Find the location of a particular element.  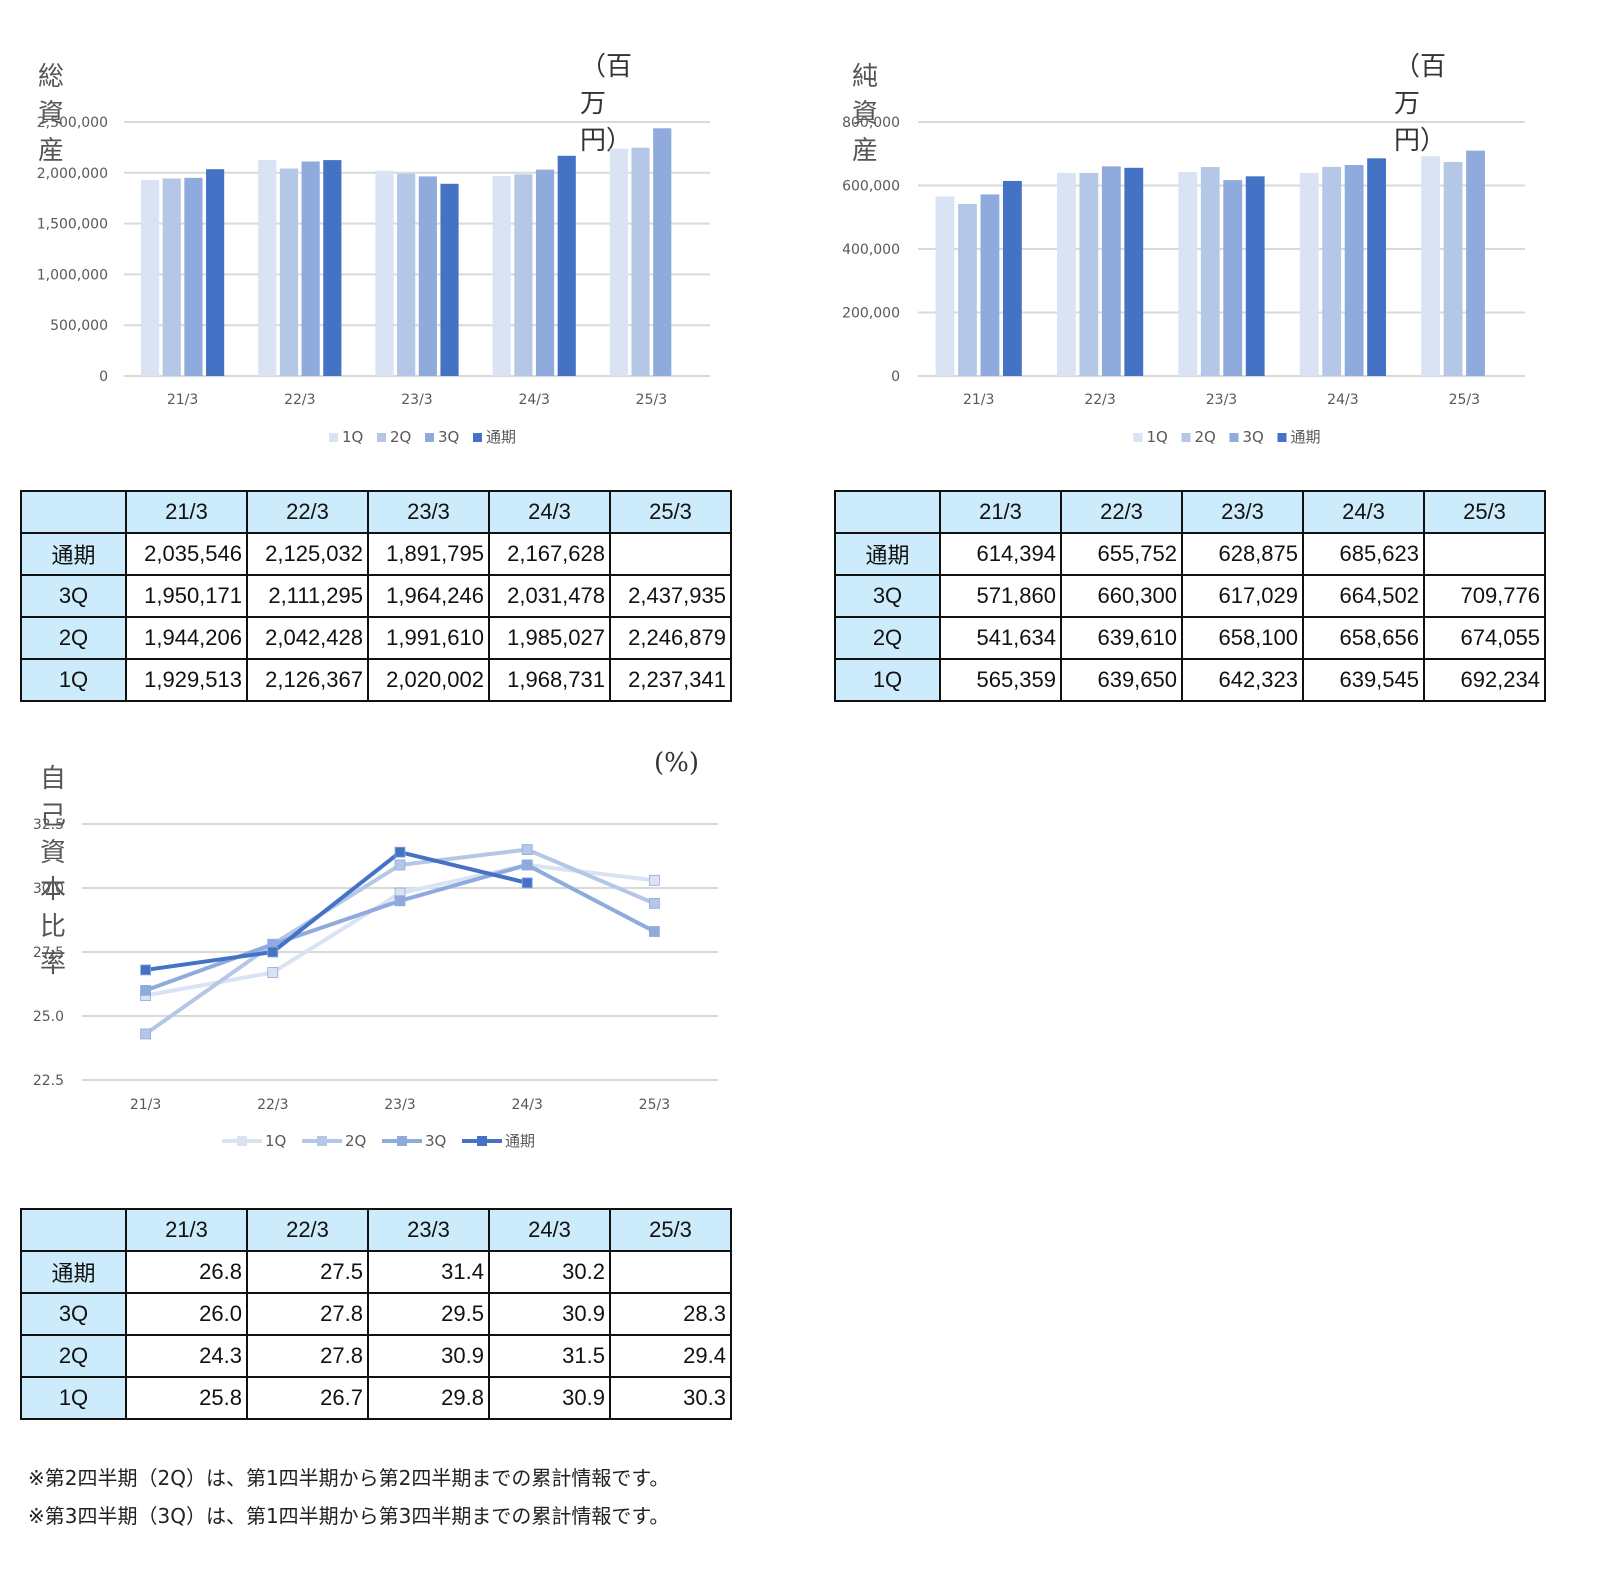

table-cell: 2,167,628 is located at coordinates (549, 554).